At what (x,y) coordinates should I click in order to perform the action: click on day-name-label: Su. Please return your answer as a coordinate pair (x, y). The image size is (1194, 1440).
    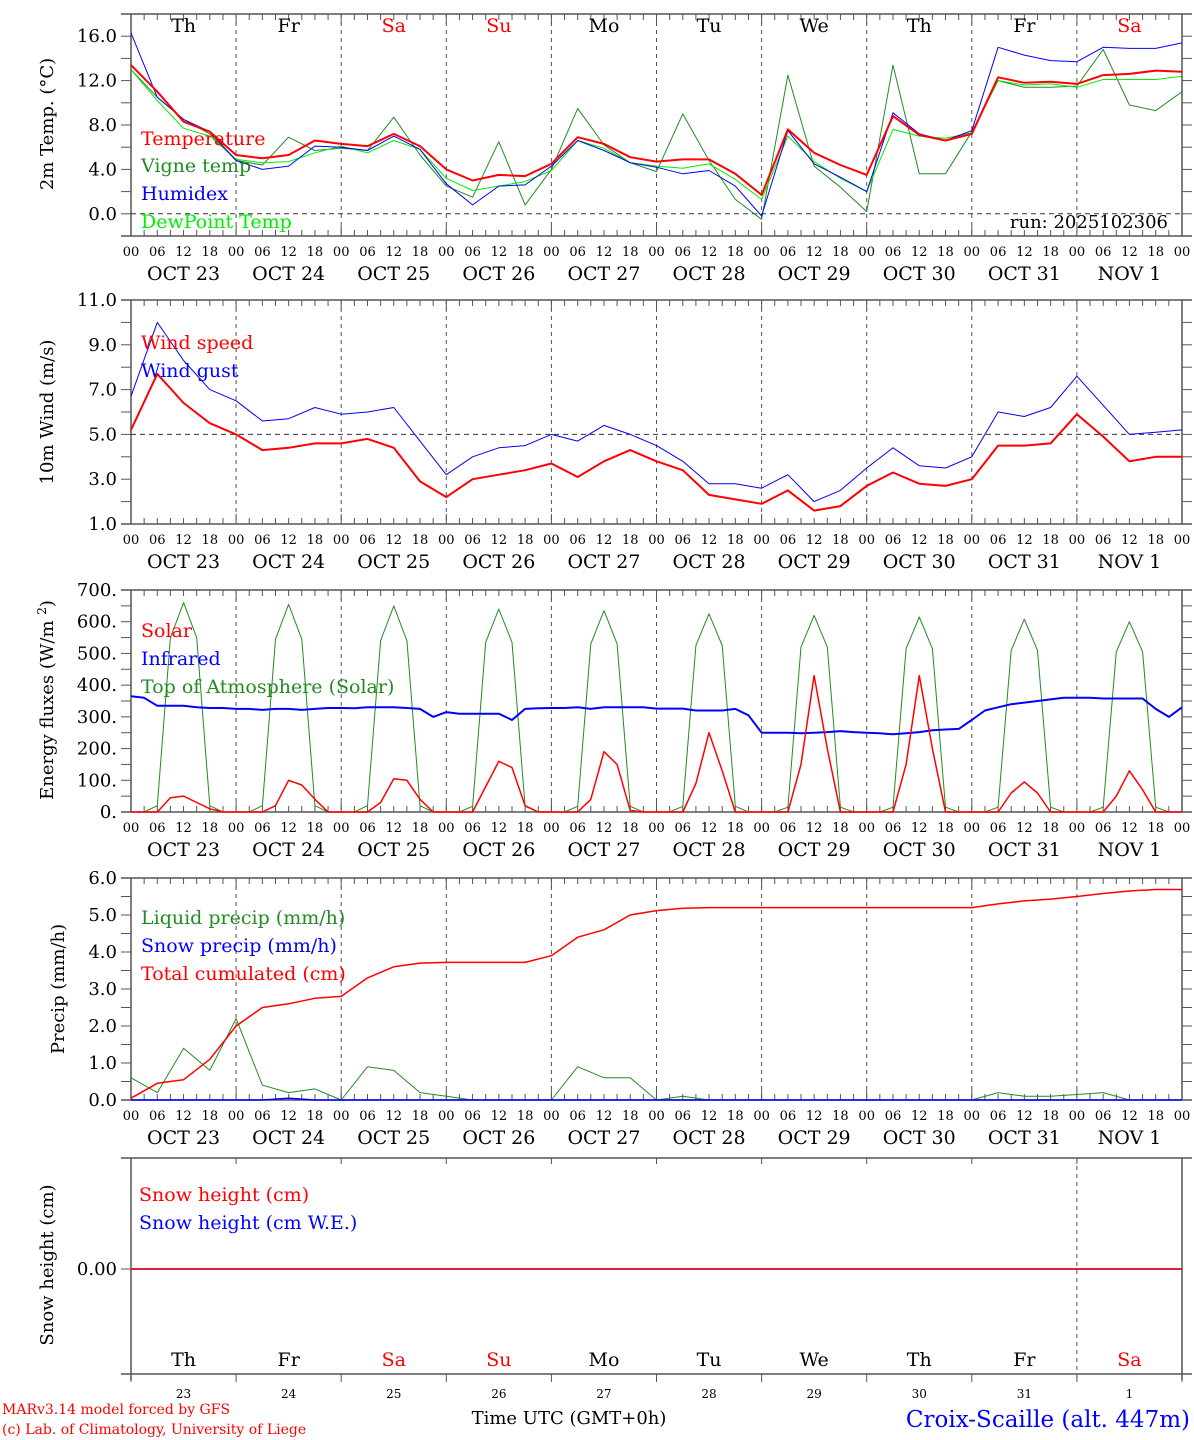
    Looking at the image, I should click on (498, 26).